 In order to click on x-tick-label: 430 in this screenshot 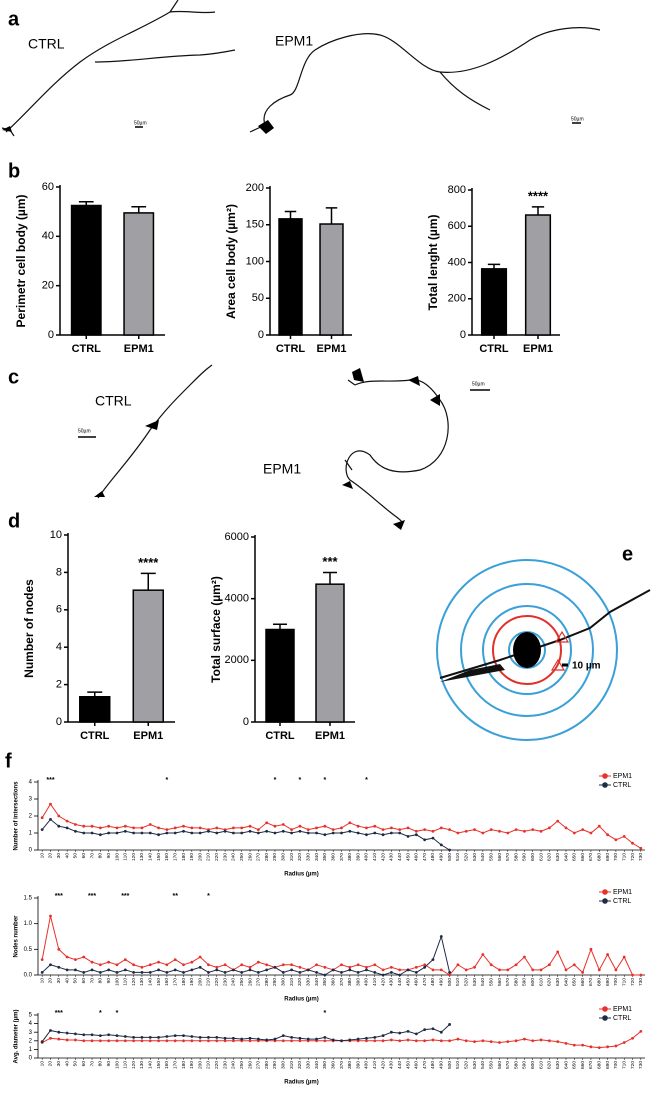, I will do `click(392, 857)`.